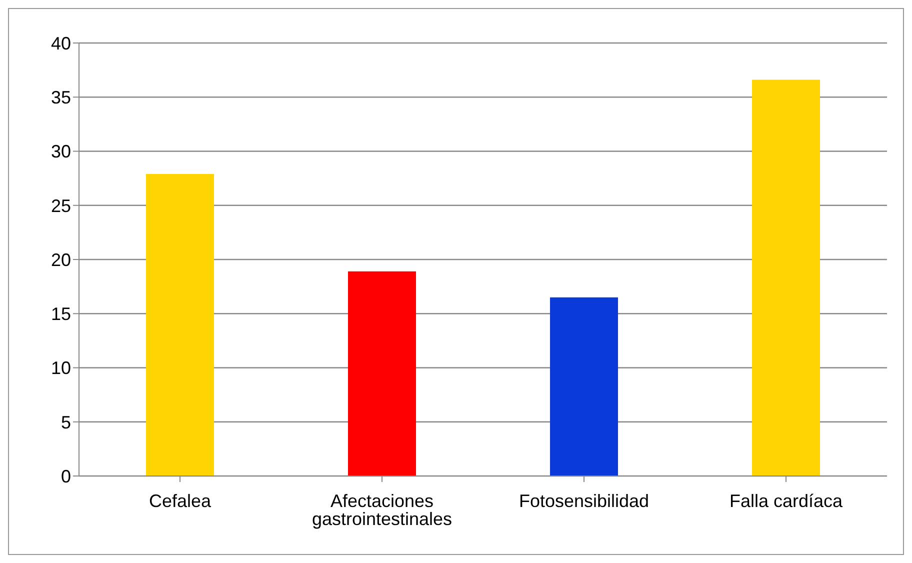 The height and width of the screenshot is (563, 912). What do you see at coordinates (60, 314) in the screenshot?
I see `y-tick-label: 15` at bounding box center [60, 314].